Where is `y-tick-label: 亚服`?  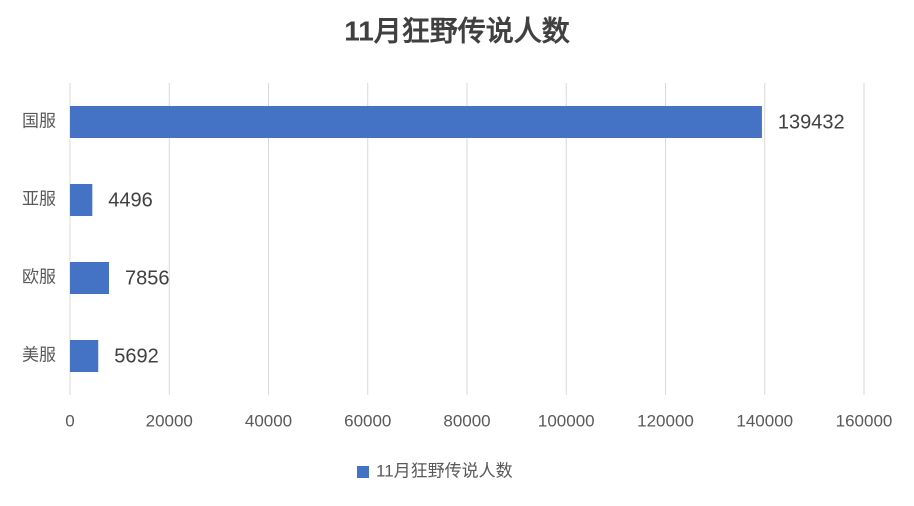
y-tick-label: 亚服 is located at coordinates (39, 198).